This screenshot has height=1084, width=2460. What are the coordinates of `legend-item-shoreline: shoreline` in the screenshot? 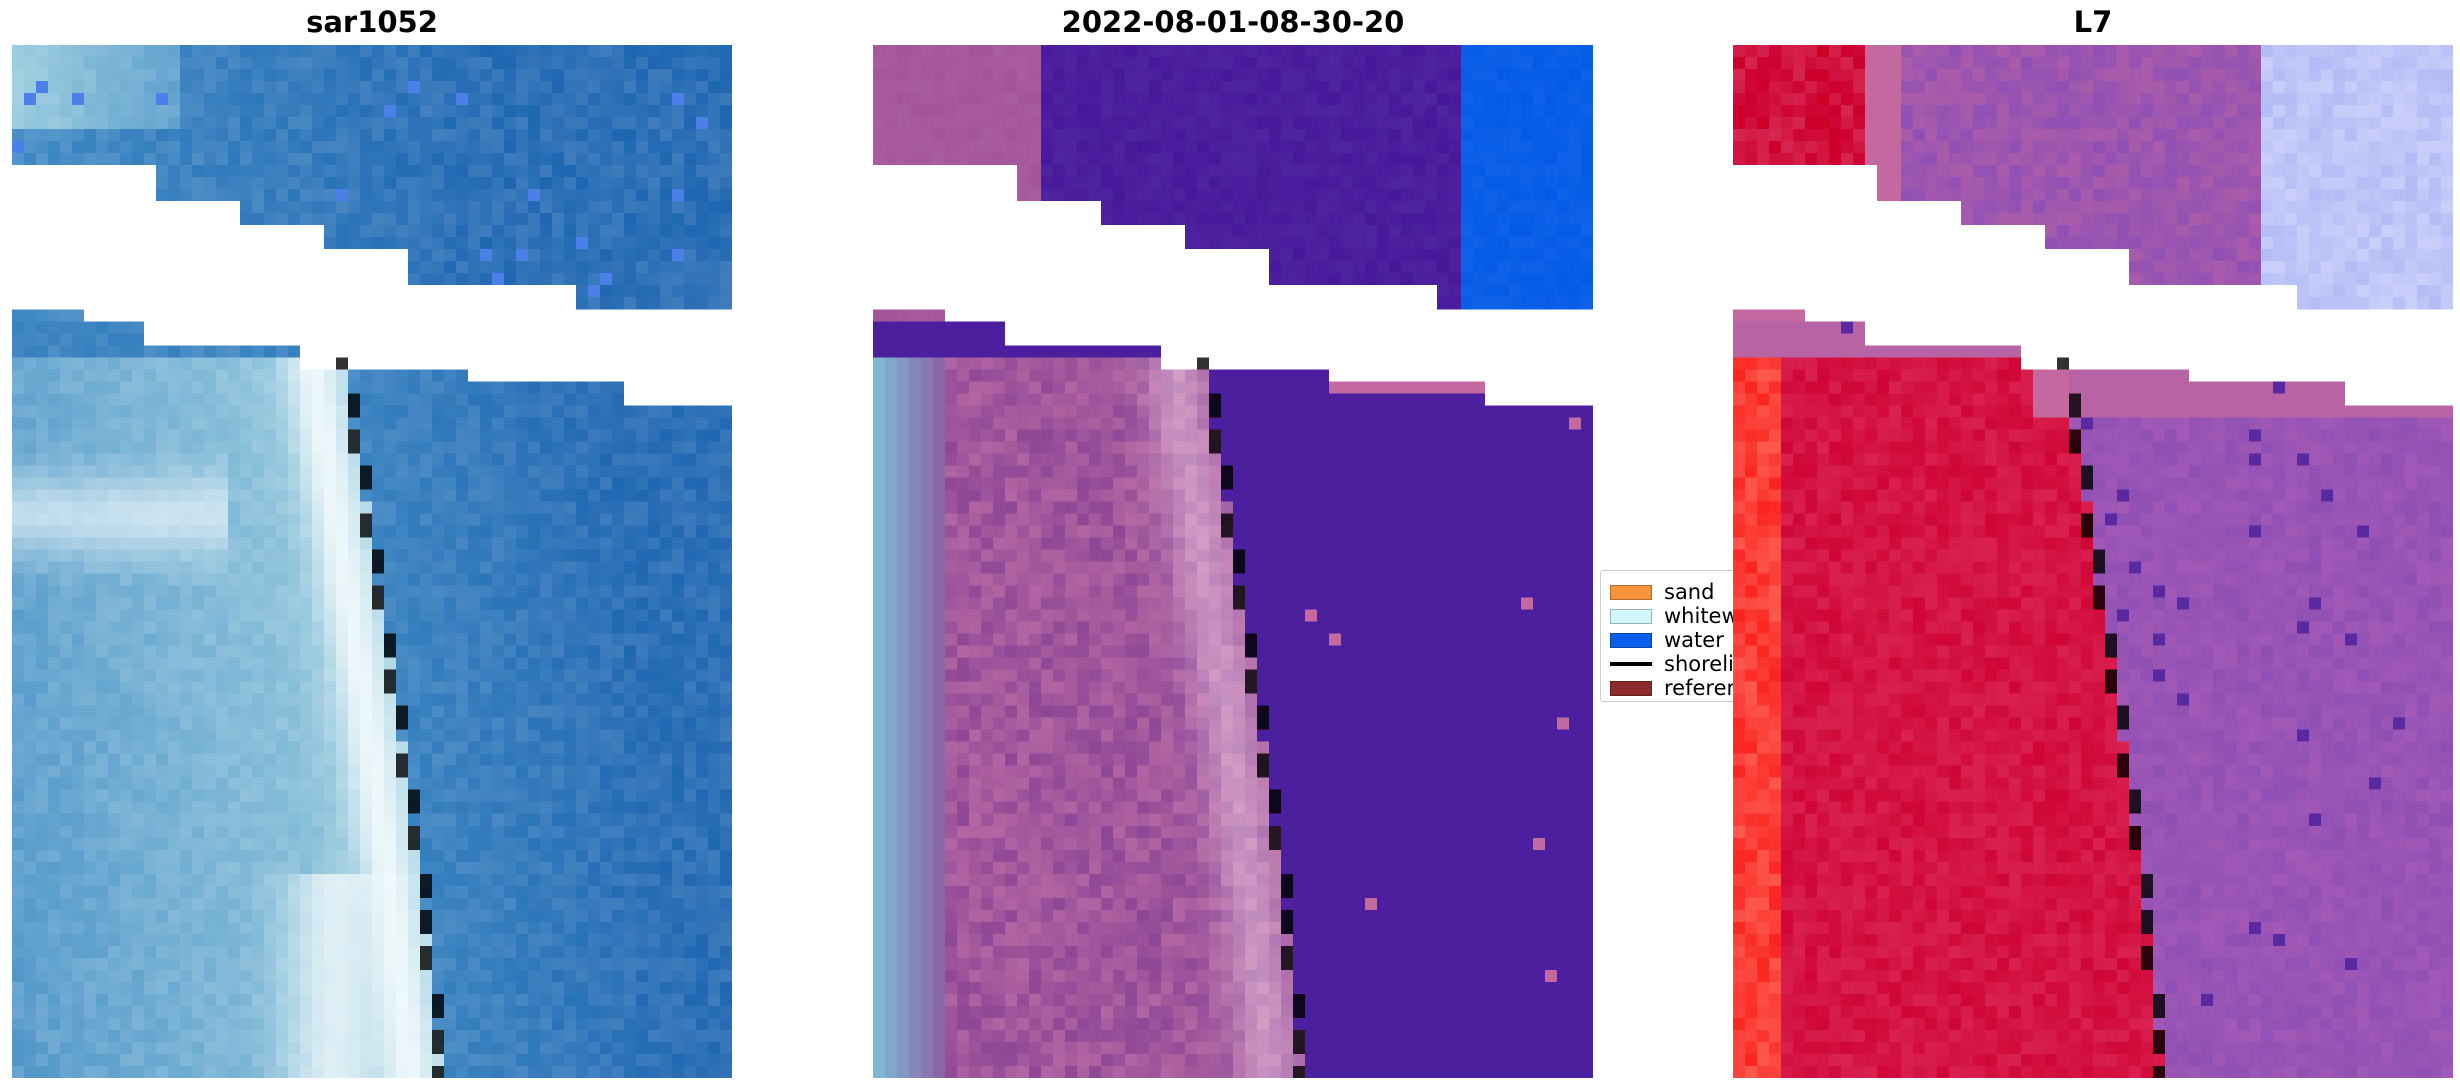 It's located at (1671, 664).